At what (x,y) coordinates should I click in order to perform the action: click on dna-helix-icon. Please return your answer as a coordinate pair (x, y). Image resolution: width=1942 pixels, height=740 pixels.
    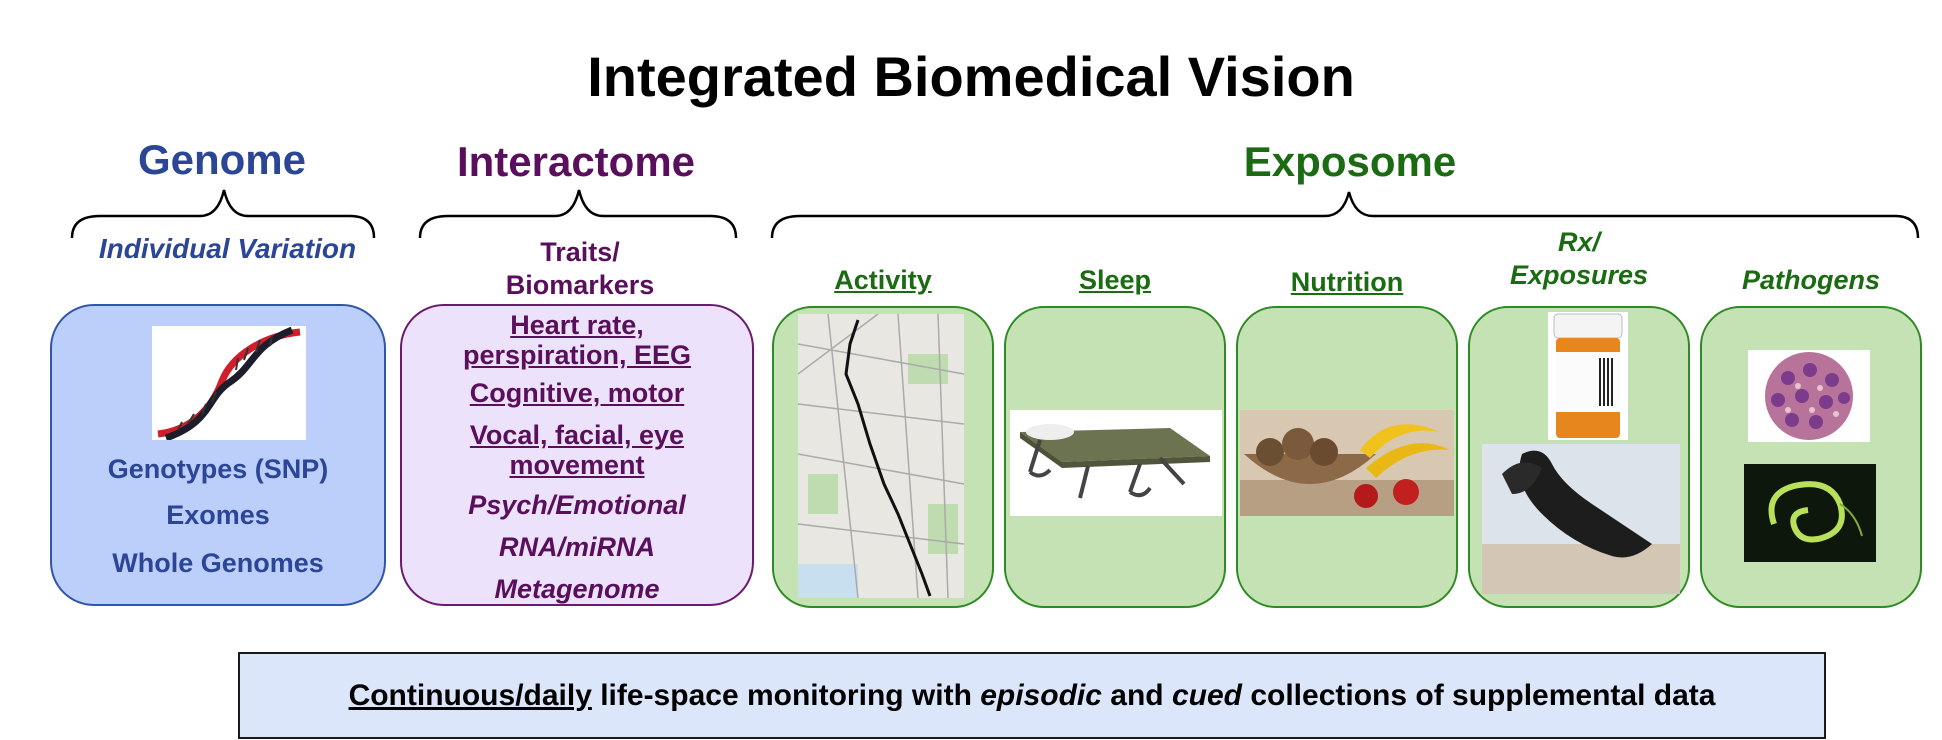
    Looking at the image, I should click on (229, 383).